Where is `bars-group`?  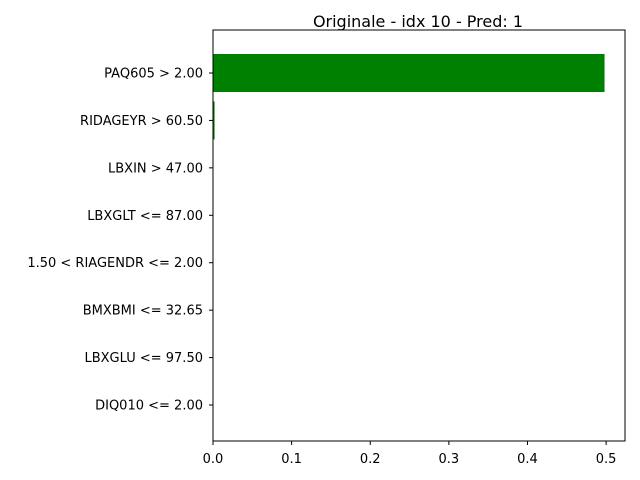
bars-group is located at coordinates (409, 97).